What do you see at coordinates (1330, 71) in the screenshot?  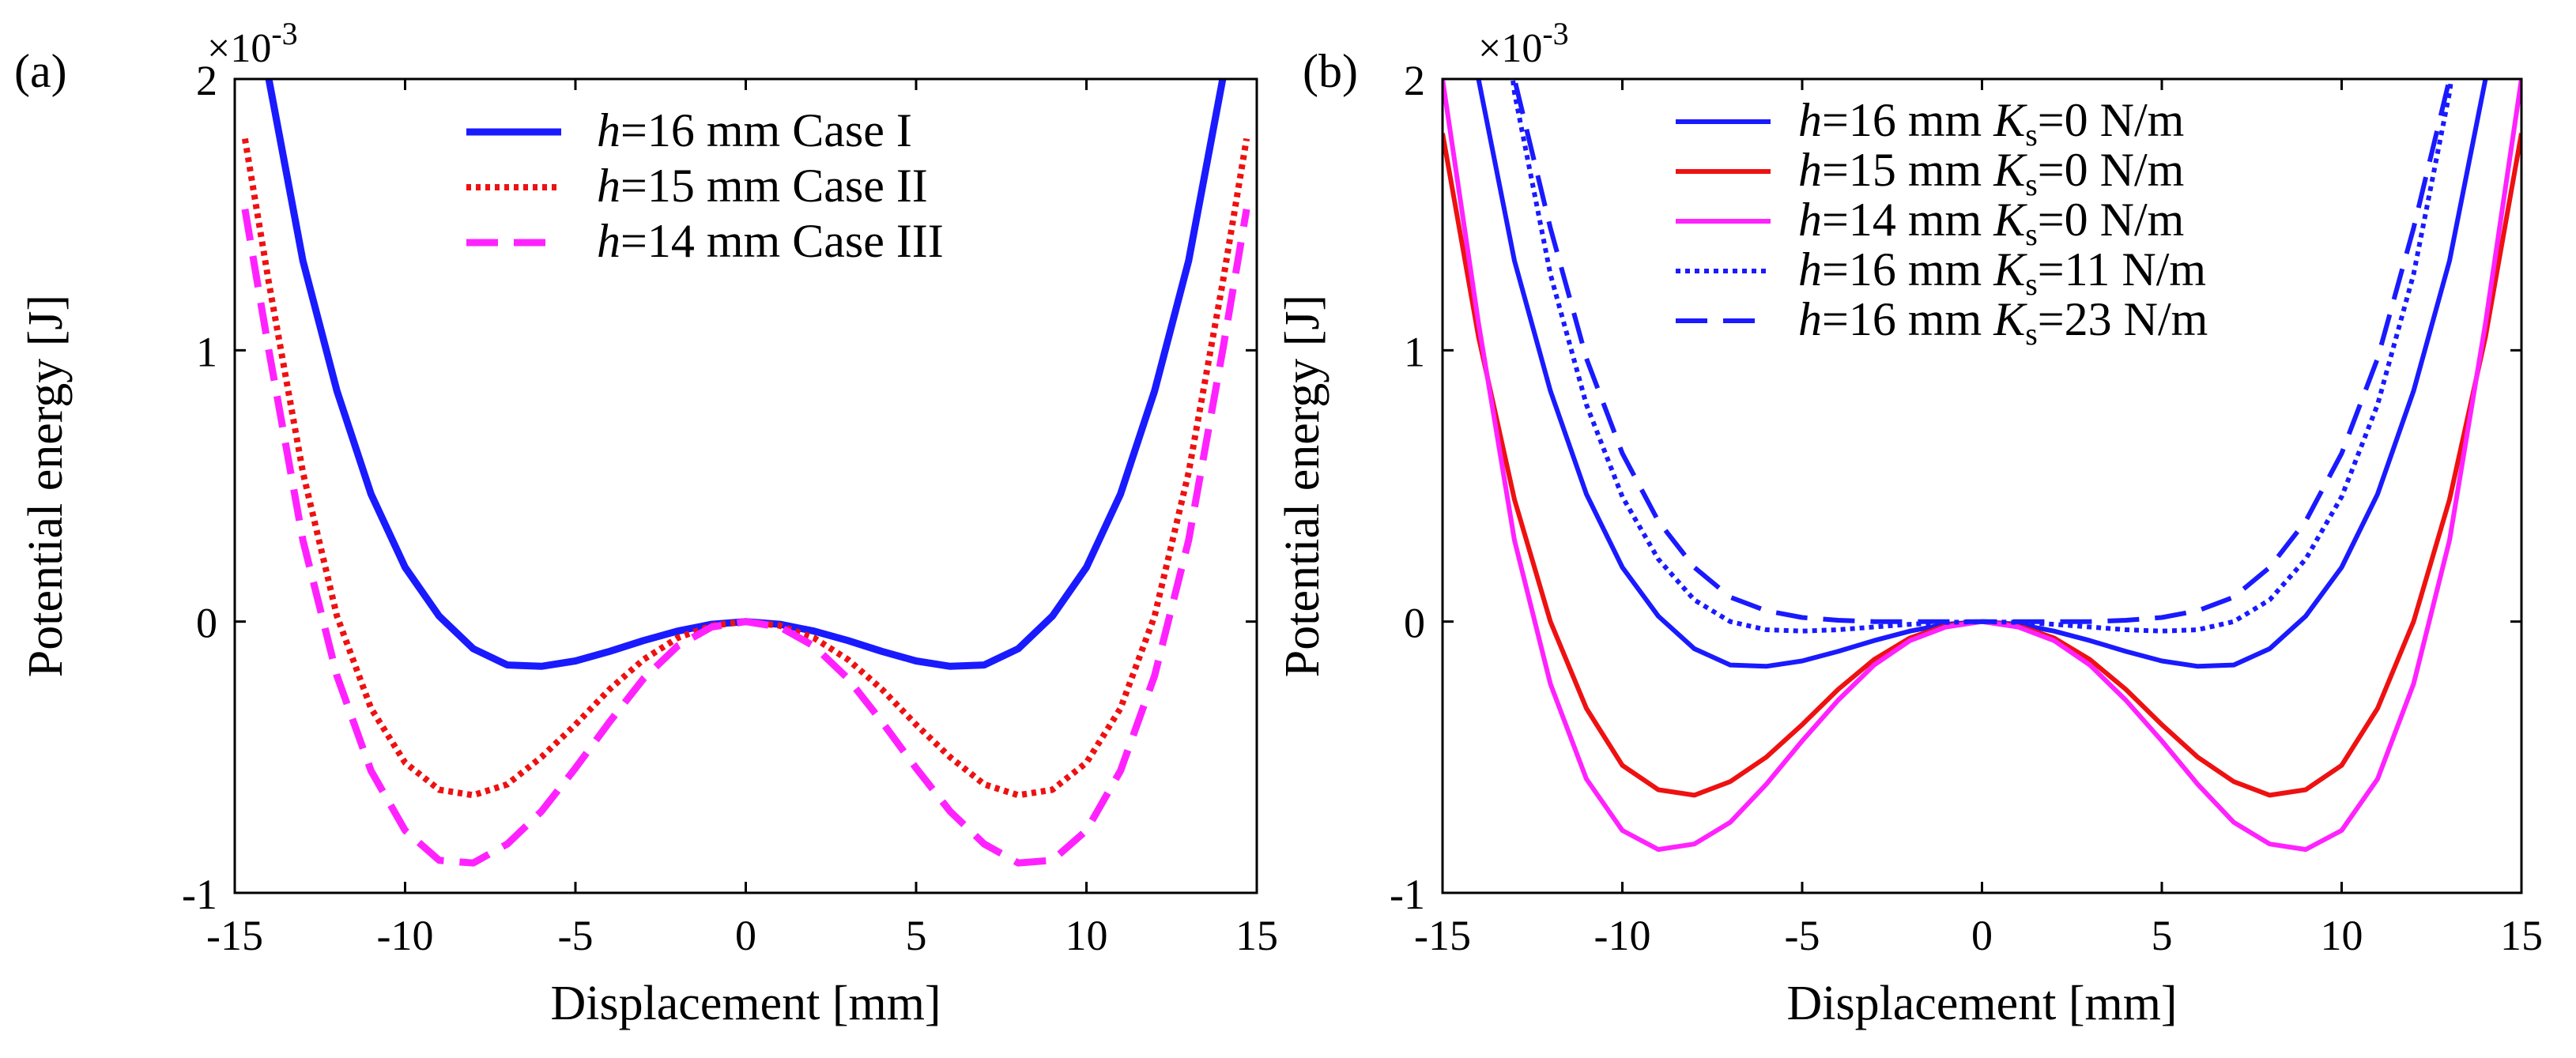 I see `panel-label: (b)` at bounding box center [1330, 71].